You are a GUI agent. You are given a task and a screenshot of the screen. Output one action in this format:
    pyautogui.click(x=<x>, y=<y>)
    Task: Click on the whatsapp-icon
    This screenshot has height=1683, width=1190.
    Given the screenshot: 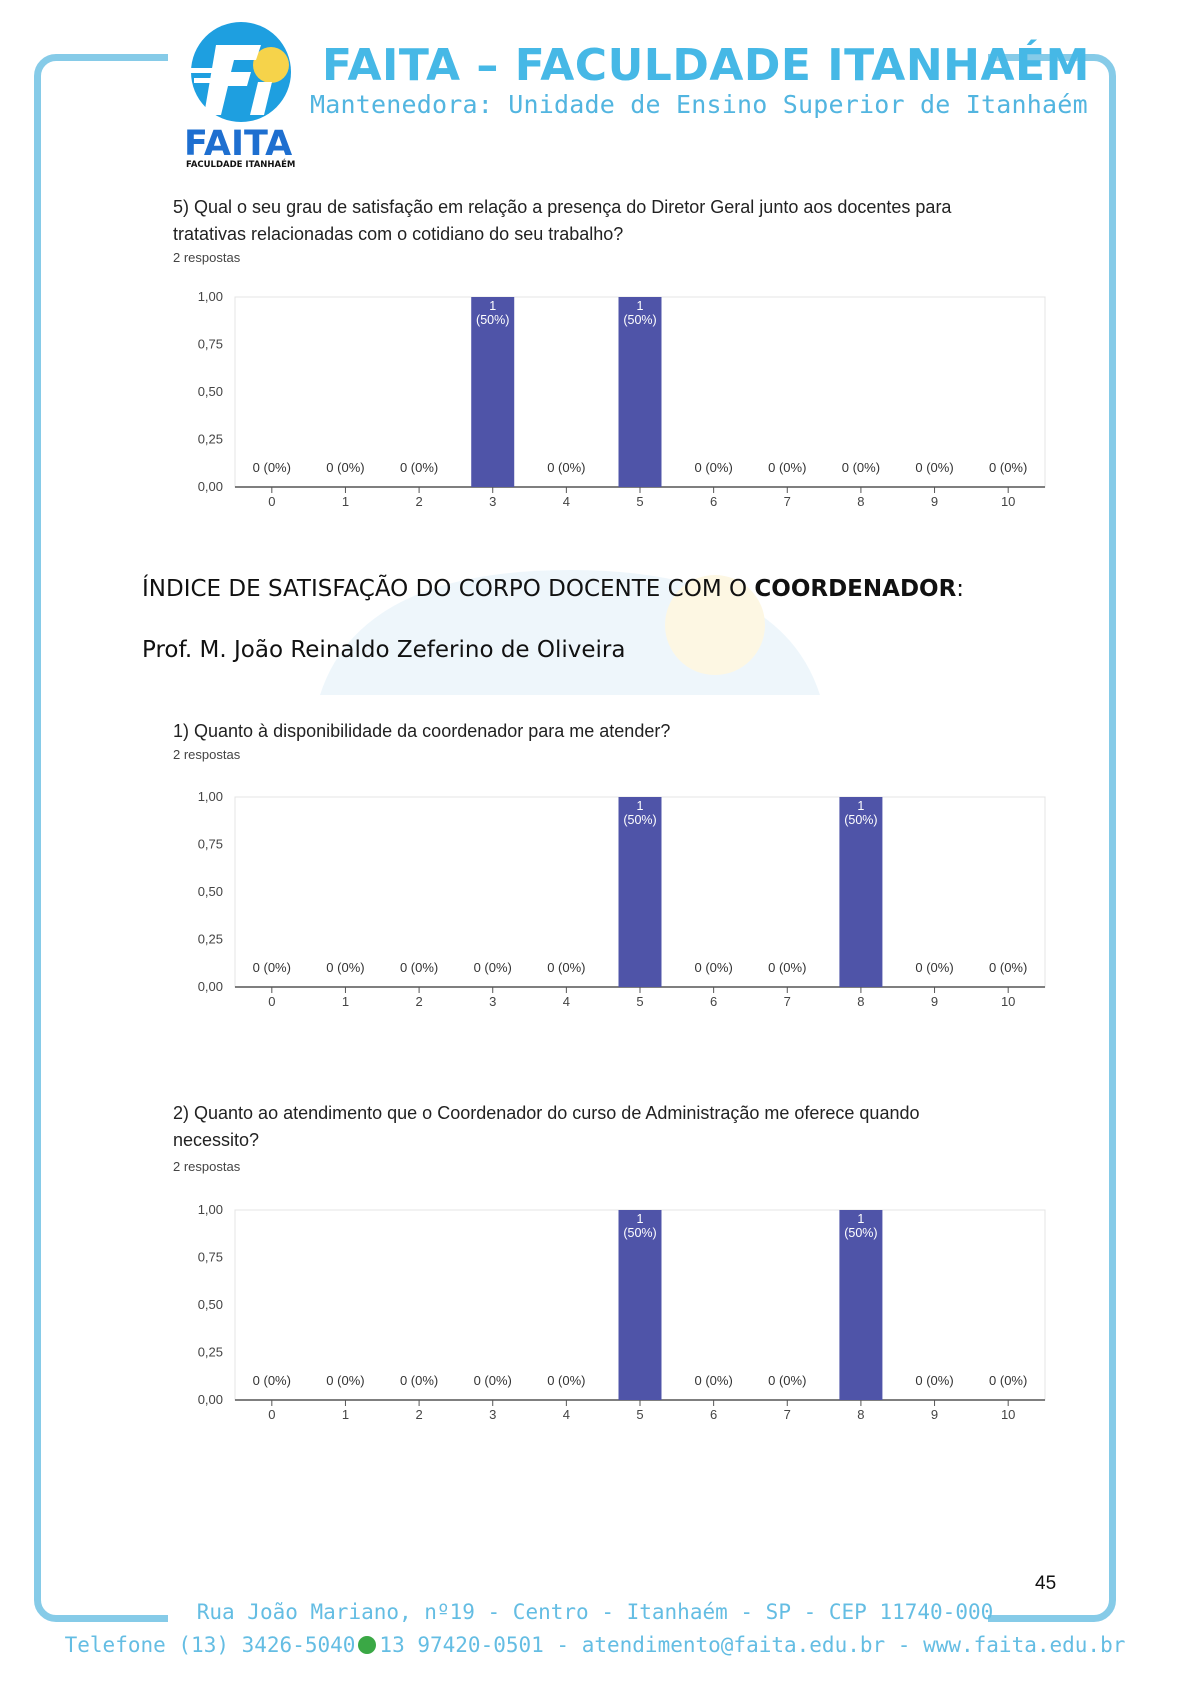 What is the action you would take?
    pyautogui.click(x=367, y=1645)
    